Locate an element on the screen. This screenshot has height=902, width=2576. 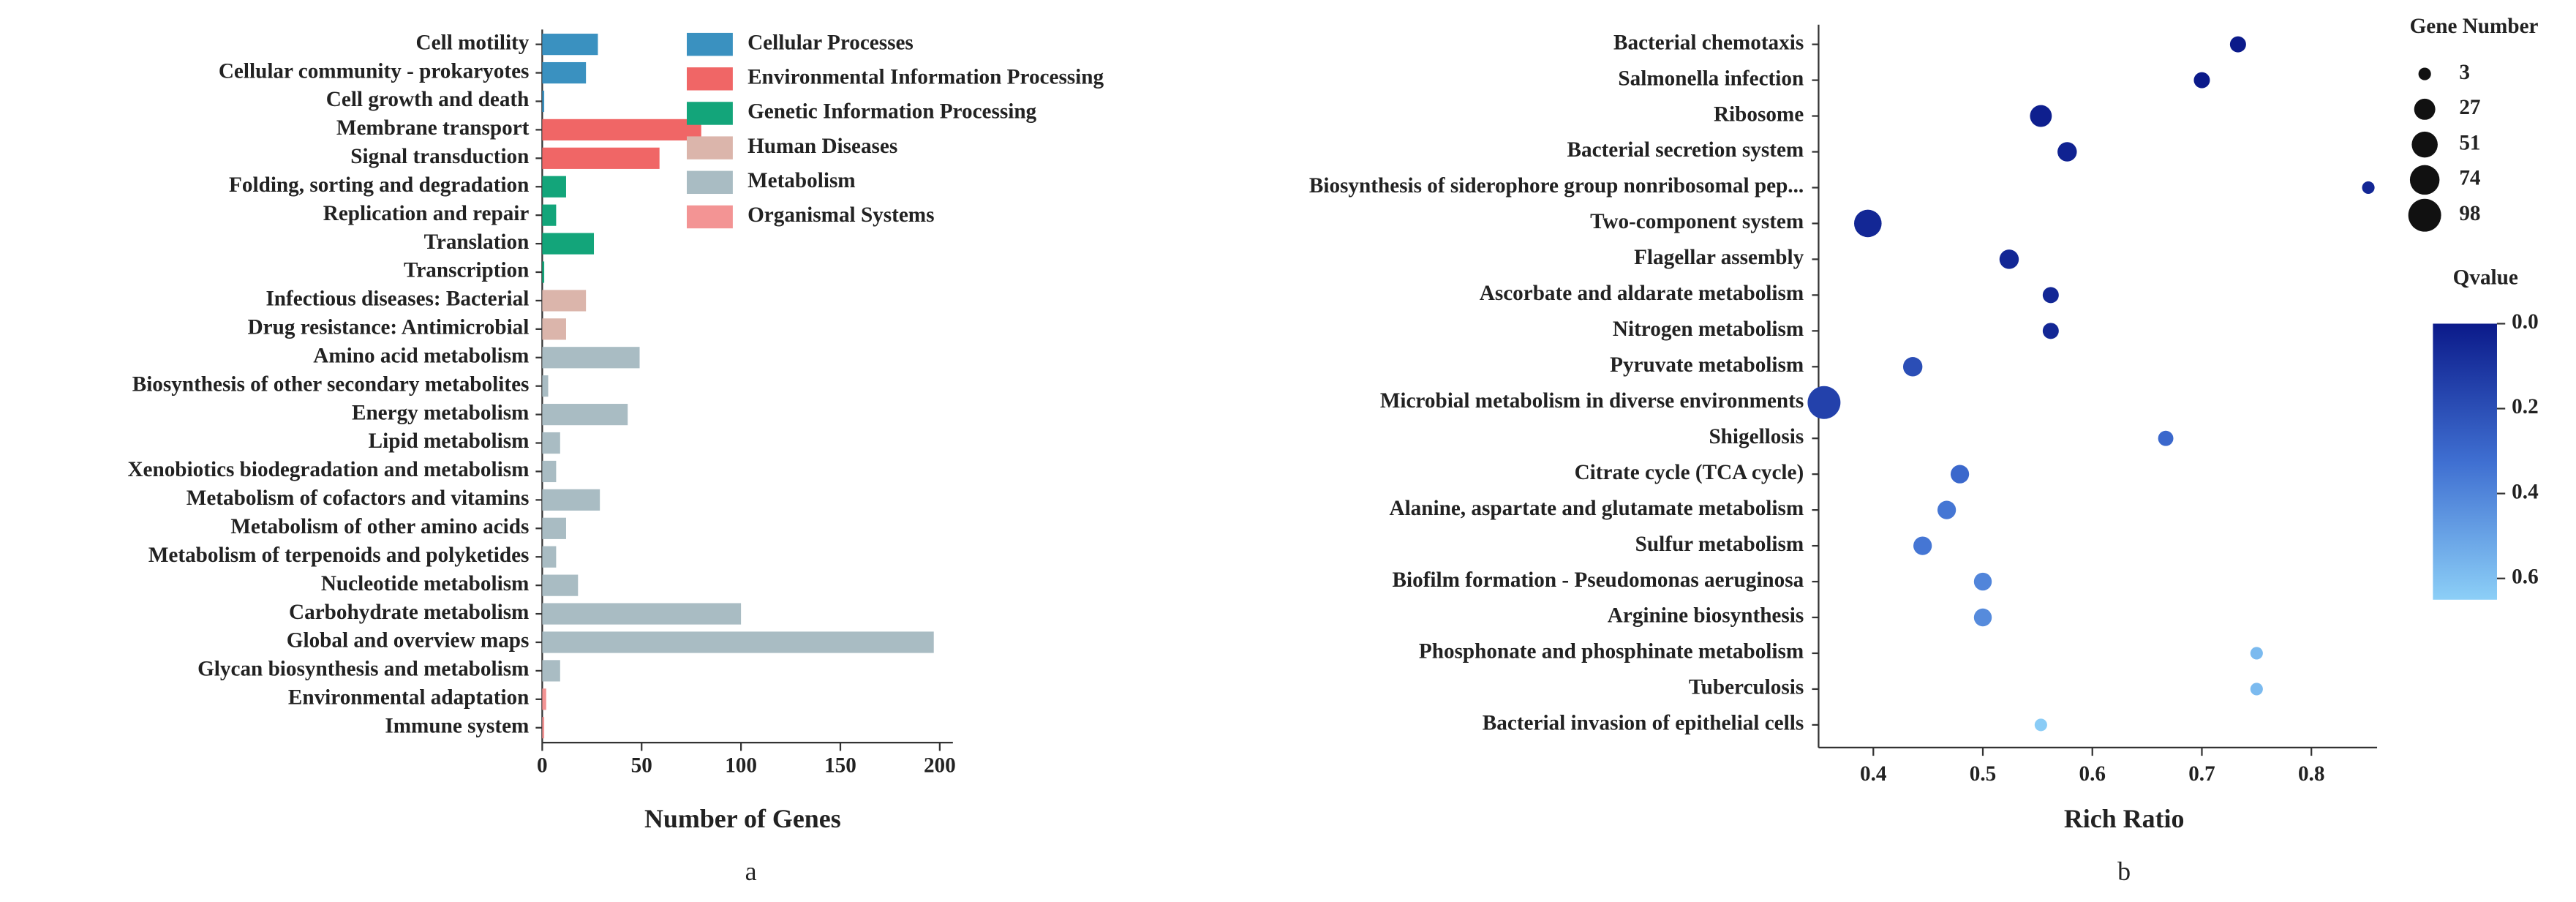
legend-label: Metabolism is located at coordinates (801, 180).